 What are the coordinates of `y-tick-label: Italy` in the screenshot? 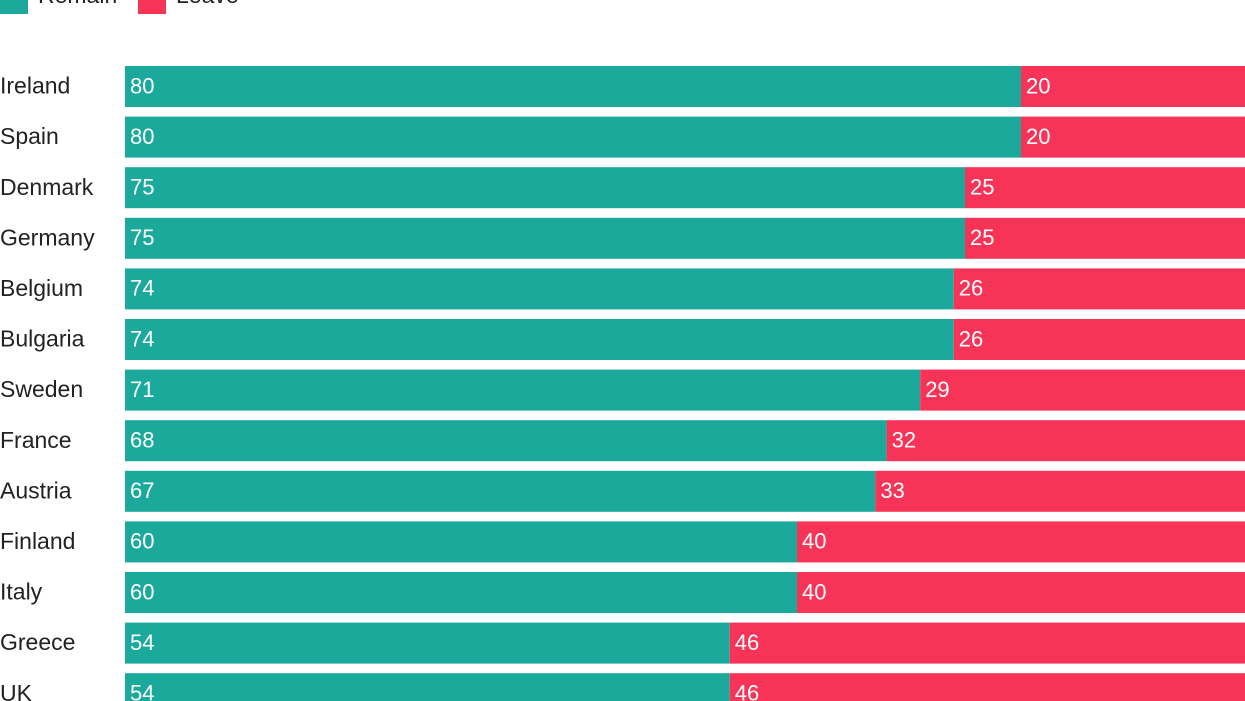 It's located at (21, 592).